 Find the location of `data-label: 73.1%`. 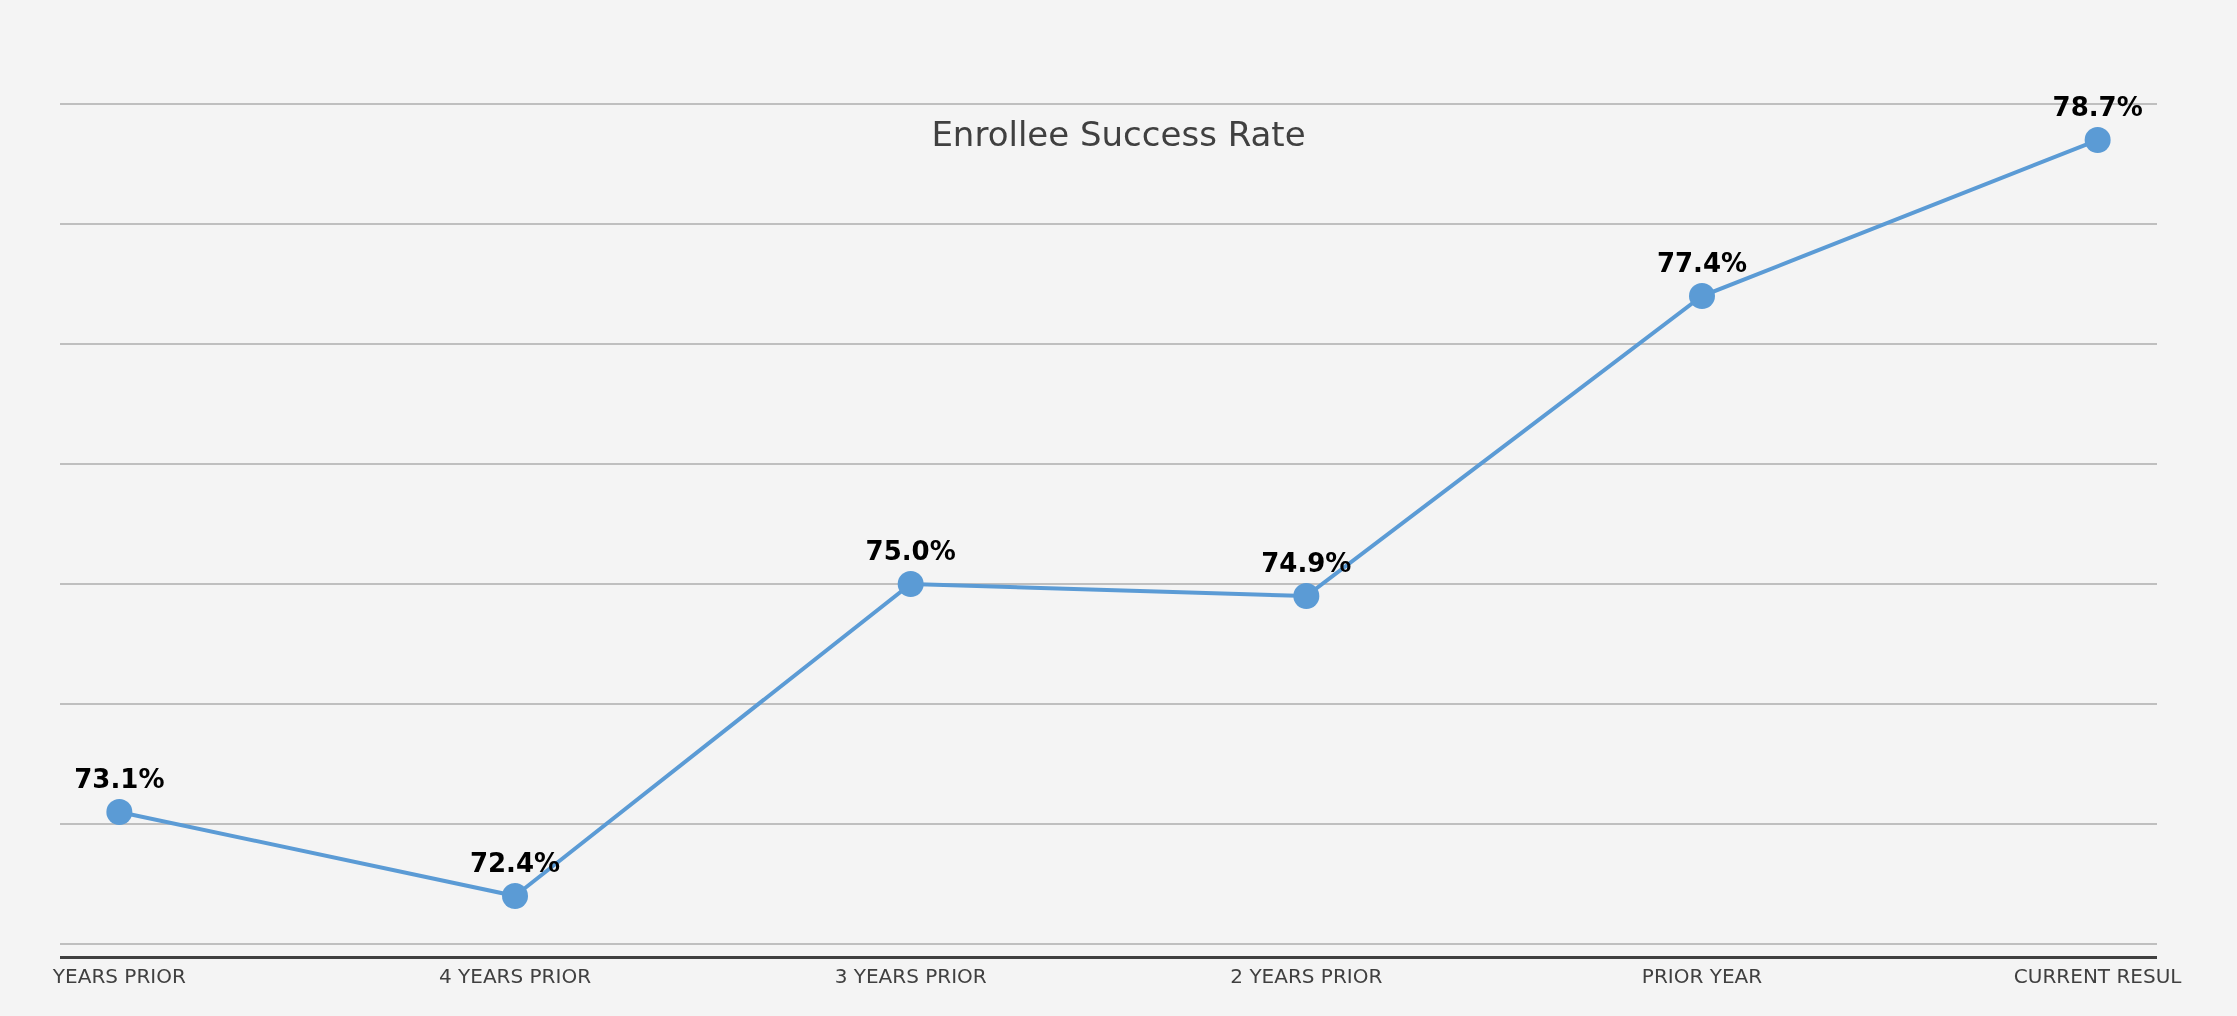

data-label: 73.1% is located at coordinates (119, 779).